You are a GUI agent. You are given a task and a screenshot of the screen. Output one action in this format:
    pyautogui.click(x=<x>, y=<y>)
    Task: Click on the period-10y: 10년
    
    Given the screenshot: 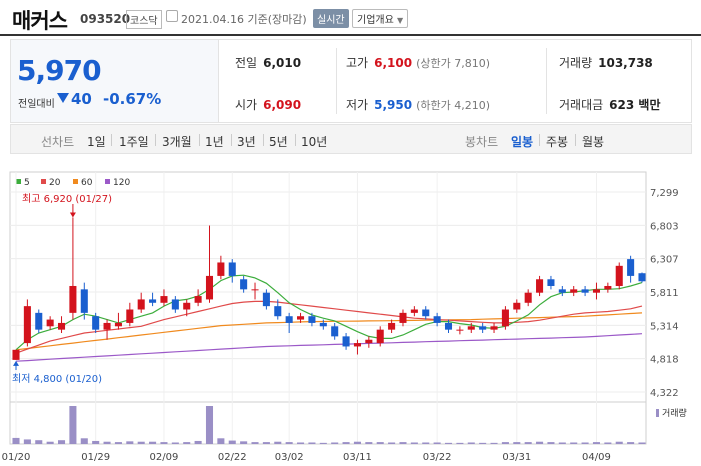 What is the action you would take?
    pyautogui.click(x=314, y=142)
    